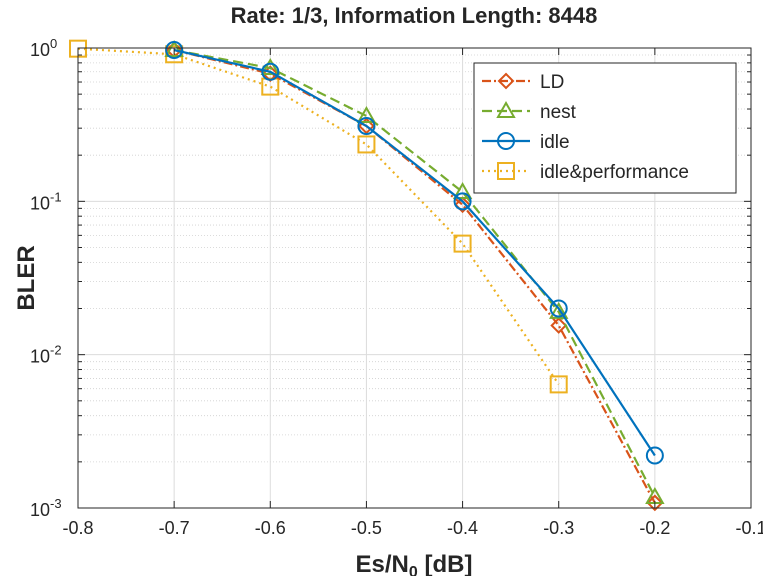  What do you see at coordinates (558, 112) in the screenshot?
I see `legend-label: nest` at bounding box center [558, 112].